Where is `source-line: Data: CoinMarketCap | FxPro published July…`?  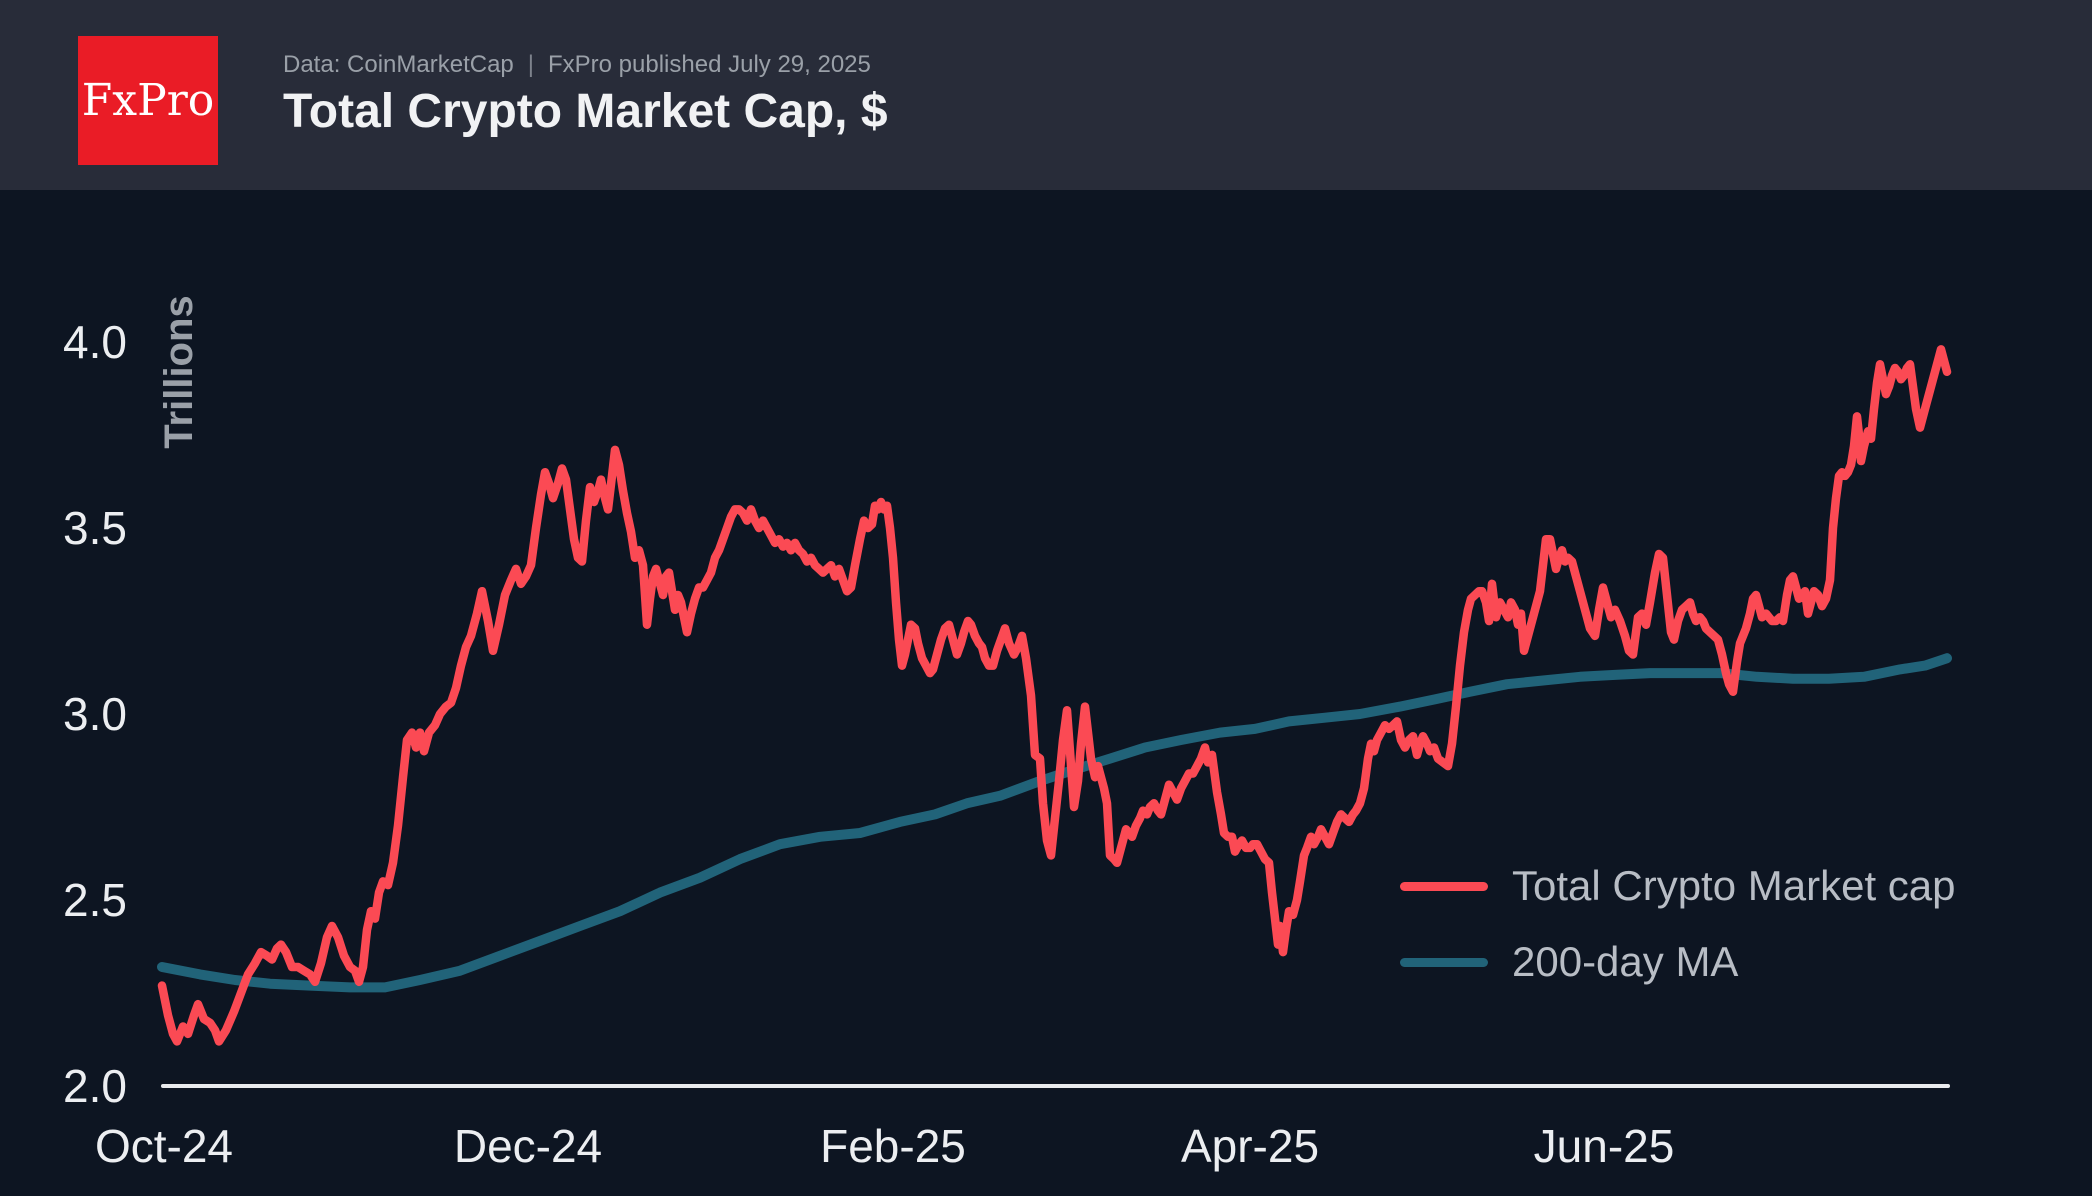
source-line: Data: CoinMarketCap | FxPro published July… is located at coordinates (585, 65).